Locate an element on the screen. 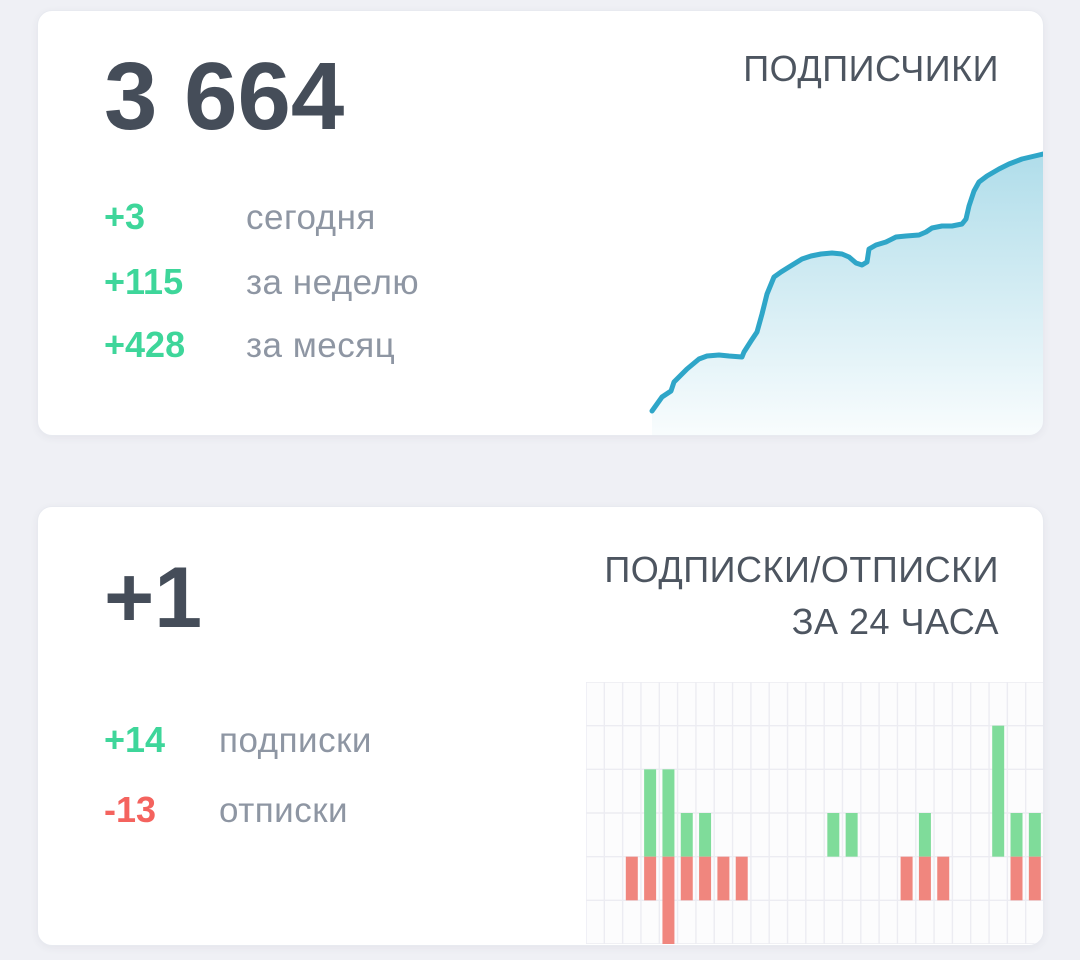 The height and width of the screenshot is (960, 1080). subscribers-card-title: ПОДПИСЧИКИ is located at coordinates (871, 68).